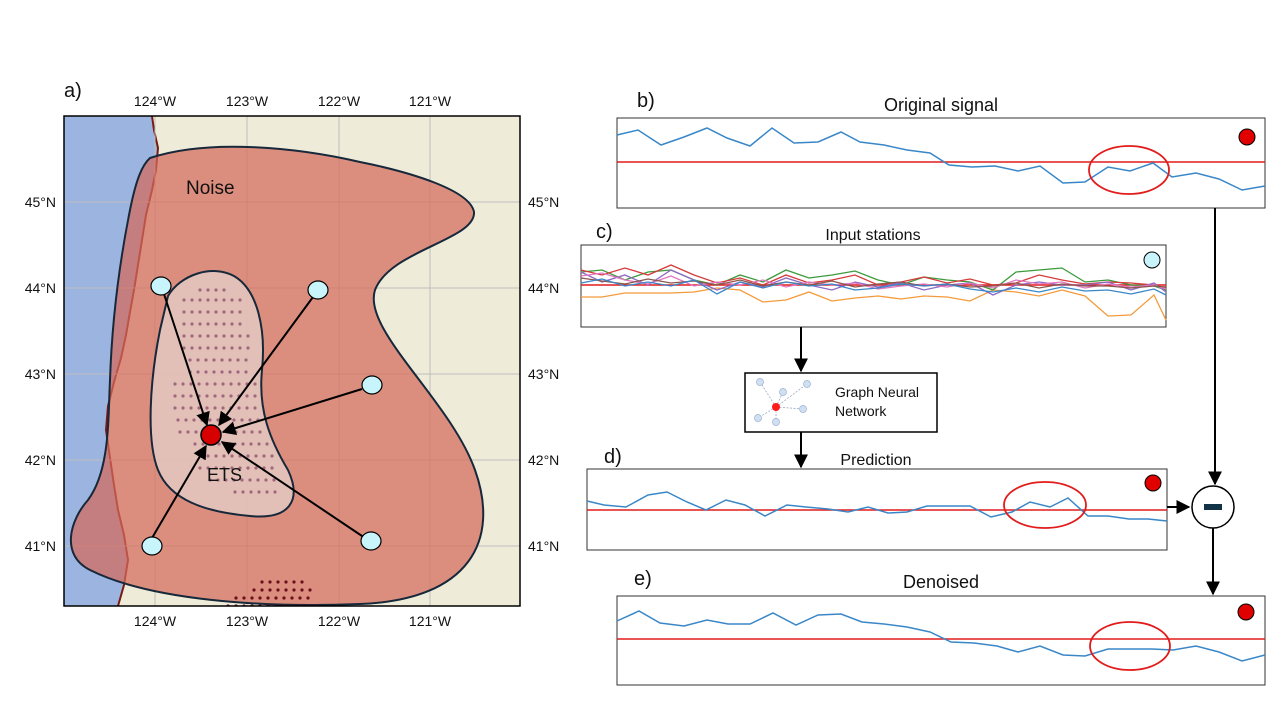 The image size is (1280, 720). I want to click on panel-d-title: Prediction, so click(875, 460).